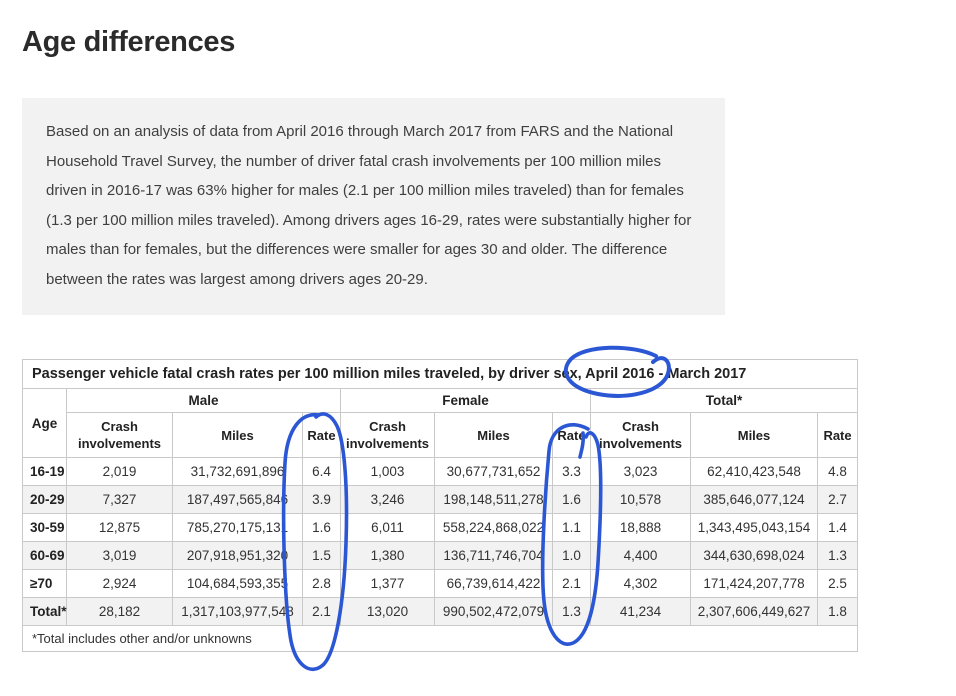 This screenshot has width=956, height=696. I want to click on female-miles-header: Miles, so click(493, 435).